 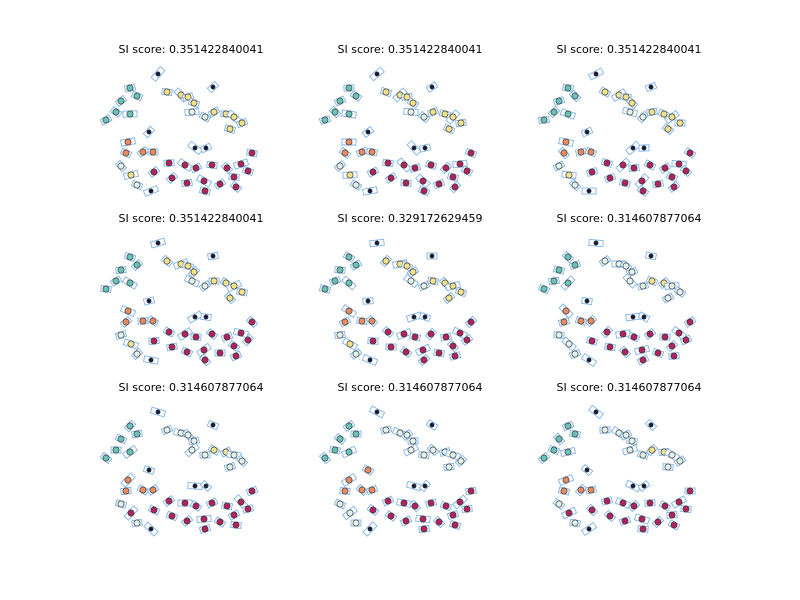 I want to click on scatter-panel, so click(x=179, y=471).